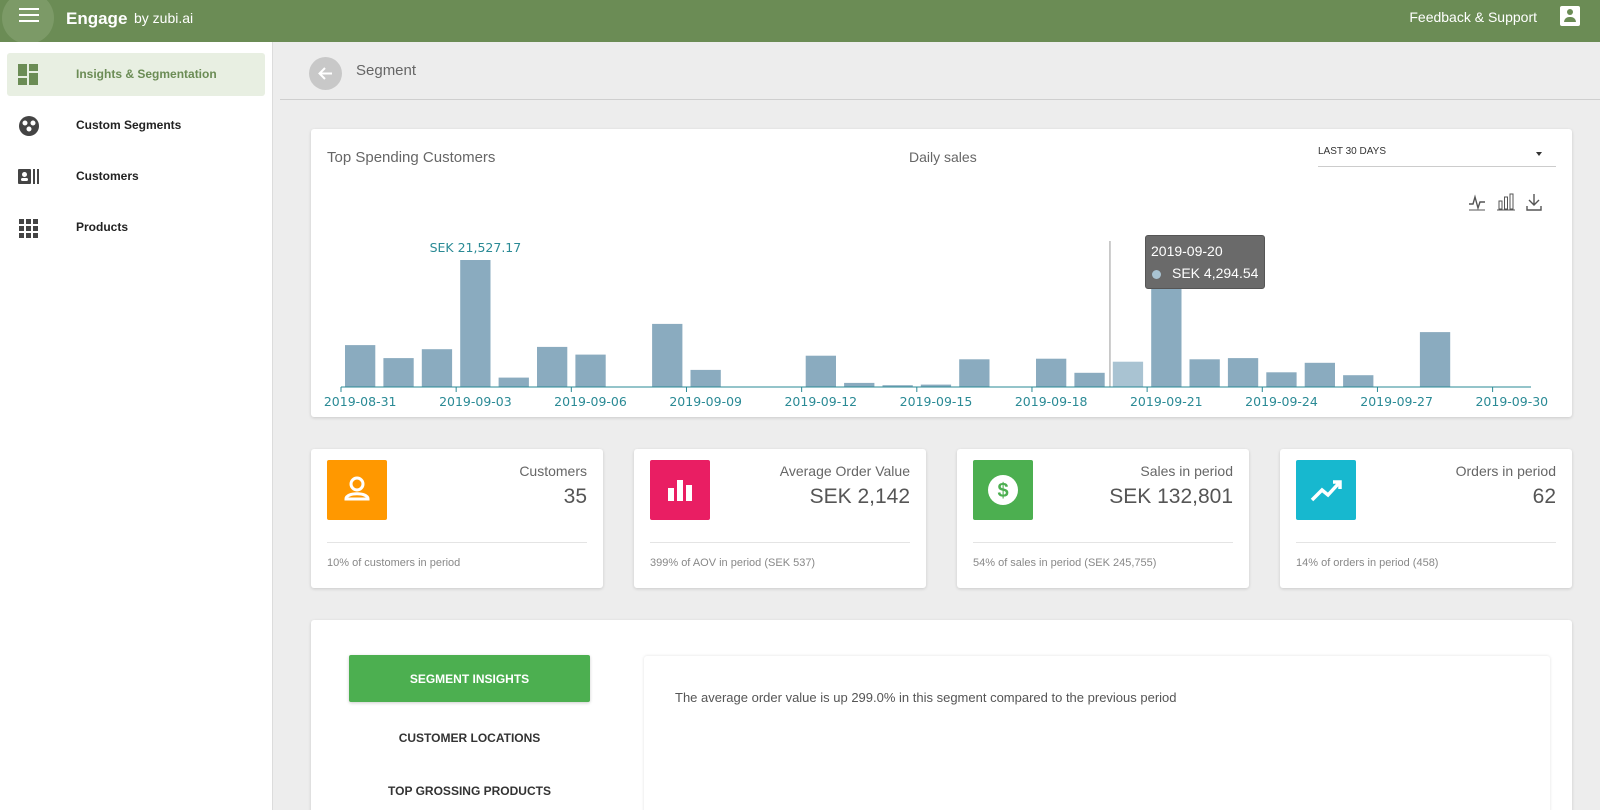 Image resolution: width=1600 pixels, height=810 pixels. Describe the element at coordinates (859, 496) in the screenshot. I see `kpi-value: SEK 2,142` at that location.